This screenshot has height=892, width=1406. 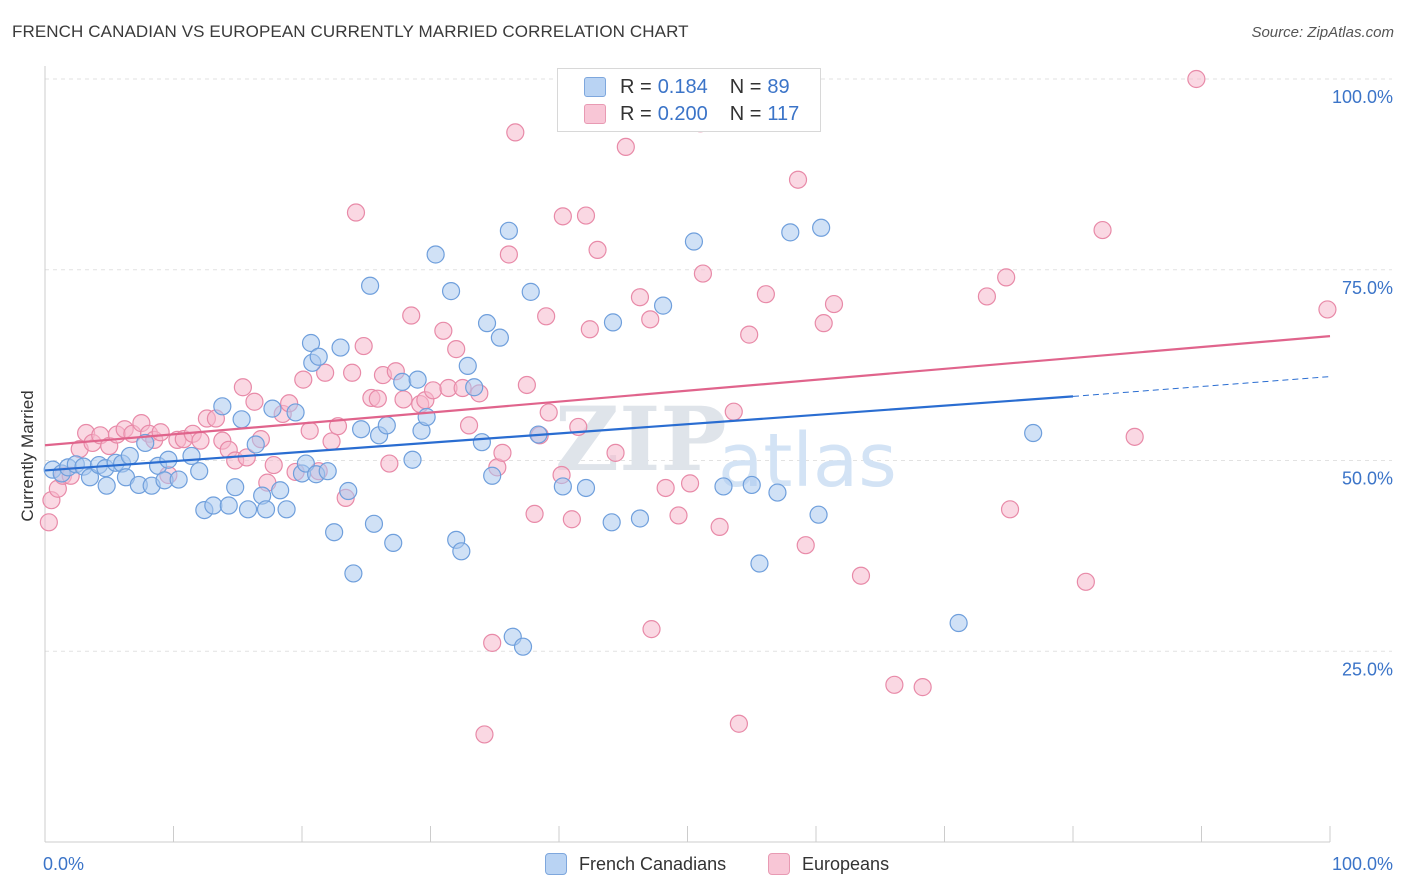 What do you see at coordinates (745, 86) in the screenshot?
I see `legend-n-label: N =` at bounding box center [745, 86].